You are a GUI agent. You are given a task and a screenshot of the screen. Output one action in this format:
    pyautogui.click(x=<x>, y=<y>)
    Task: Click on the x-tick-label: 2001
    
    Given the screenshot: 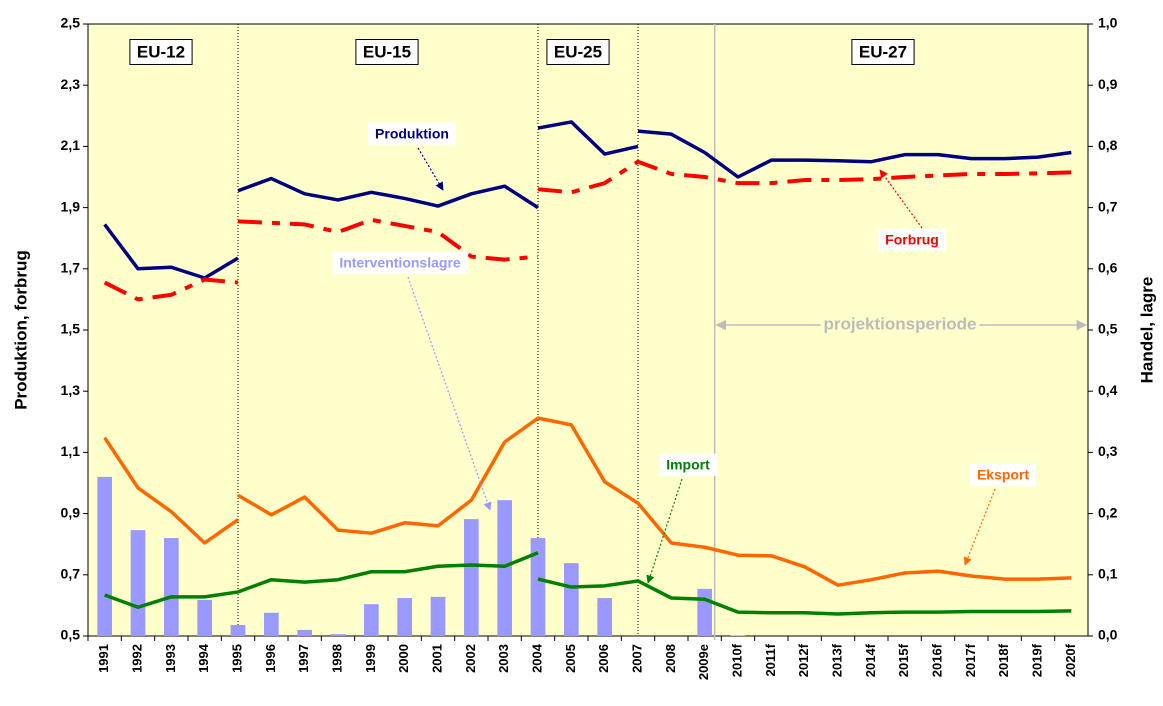 What is the action you would take?
    pyautogui.click(x=436, y=658)
    